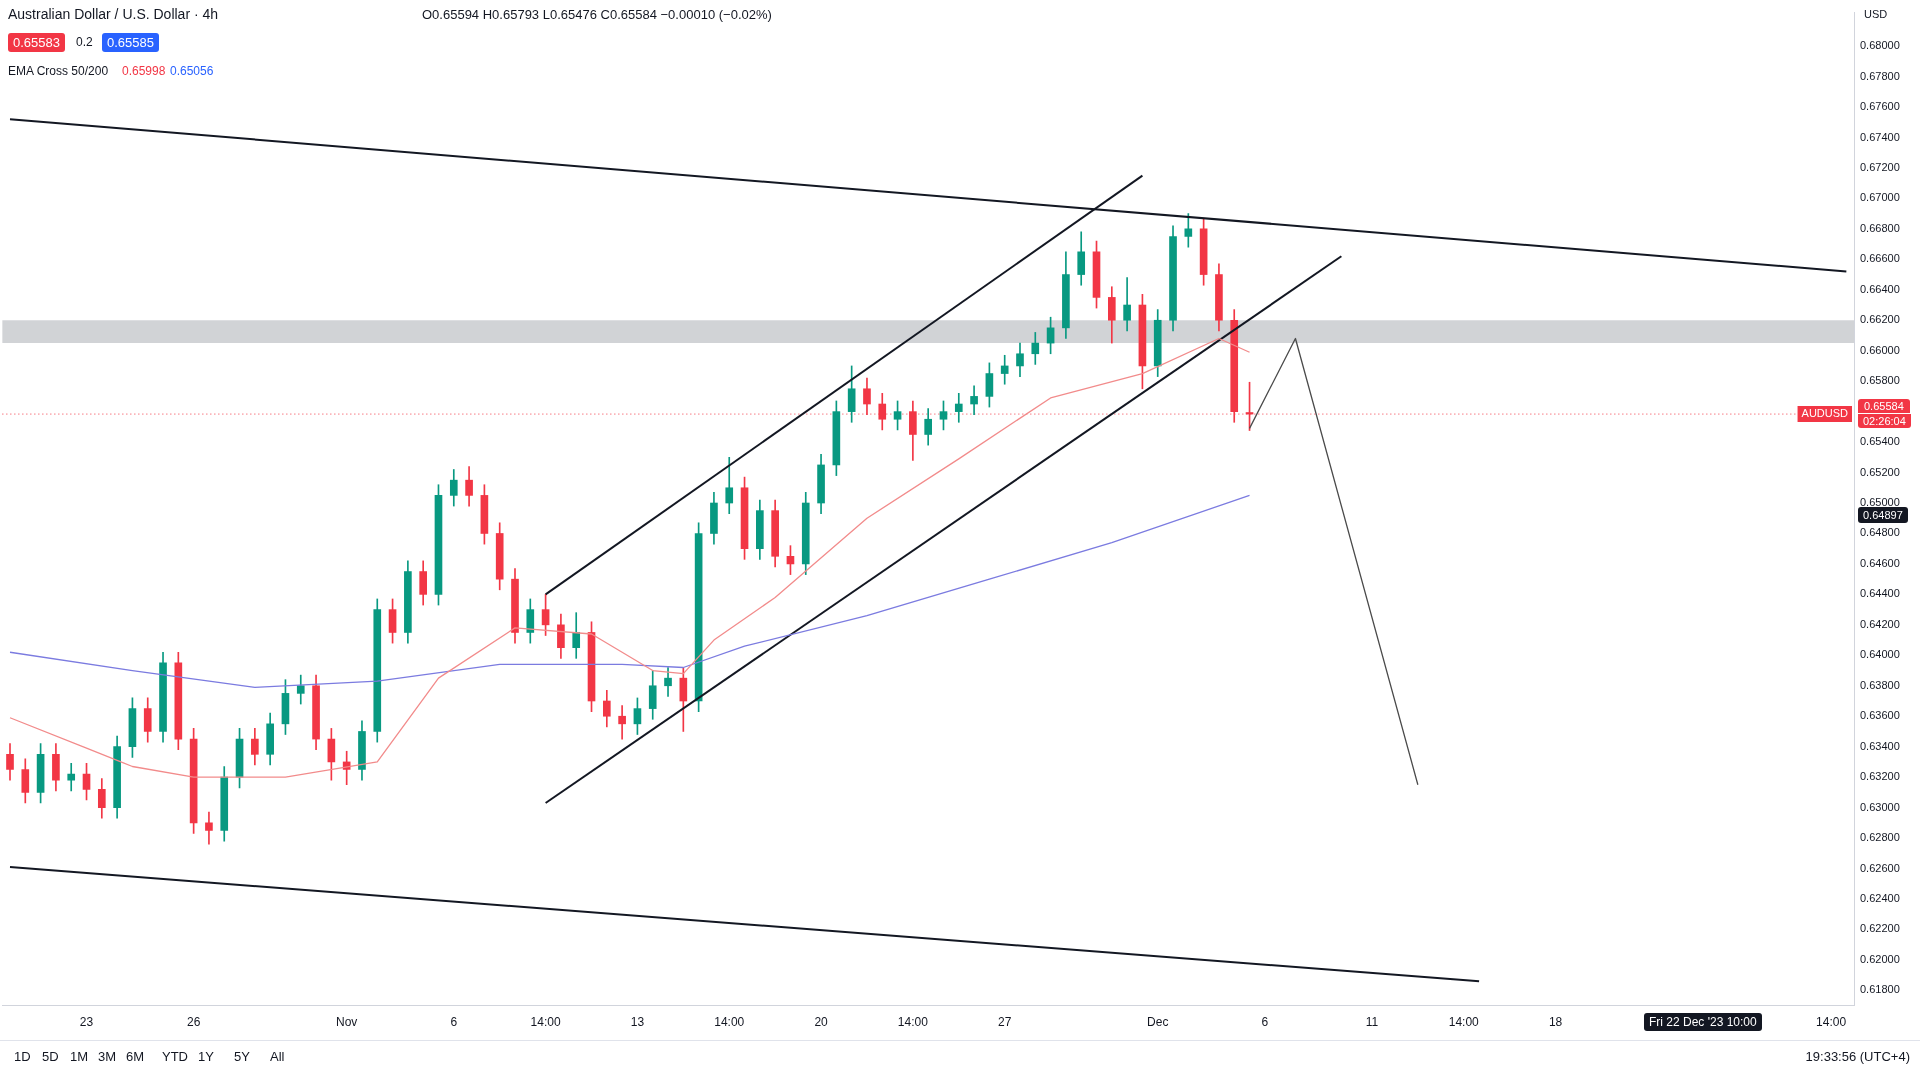 The width and height of the screenshot is (1920, 1080). What do you see at coordinates (193, 1022) in the screenshot?
I see `x-tick-label: 26` at bounding box center [193, 1022].